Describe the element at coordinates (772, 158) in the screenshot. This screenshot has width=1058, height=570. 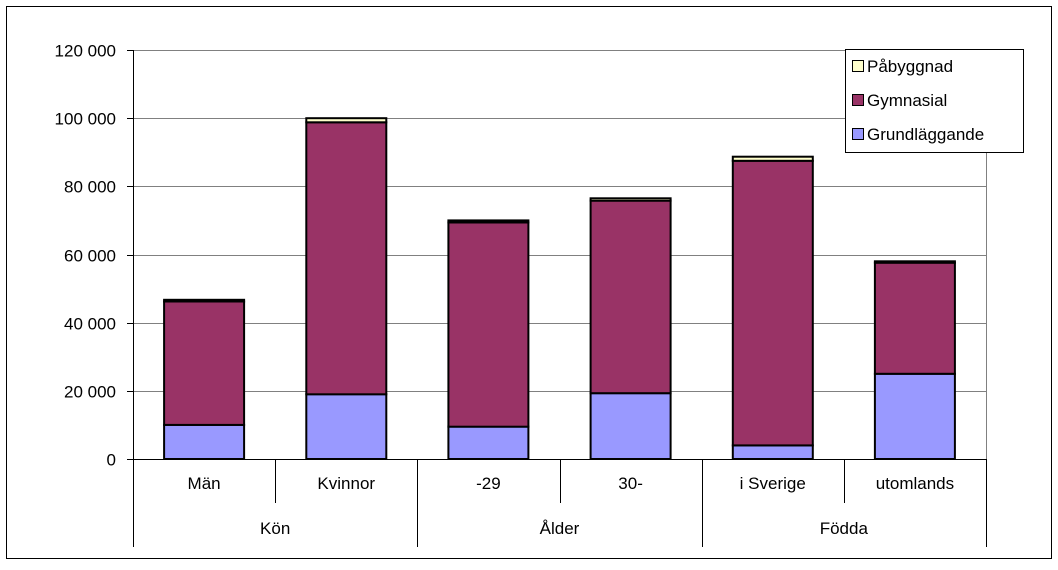
I see `bar-påbyggnad-5` at that location.